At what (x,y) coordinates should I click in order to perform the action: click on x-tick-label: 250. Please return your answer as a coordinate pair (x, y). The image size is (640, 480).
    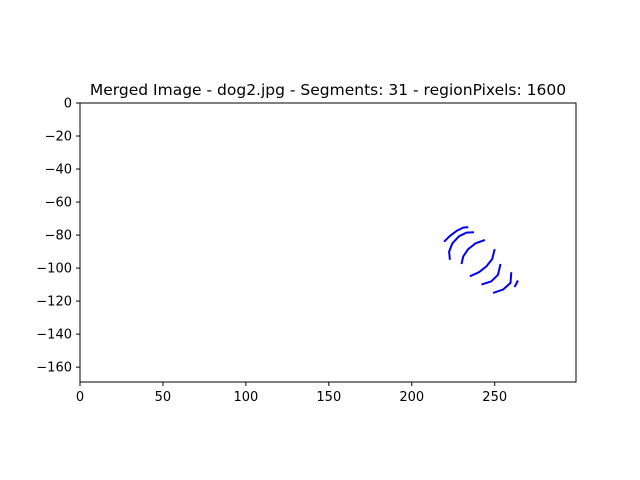
    Looking at the image, I should click on (494, 397).